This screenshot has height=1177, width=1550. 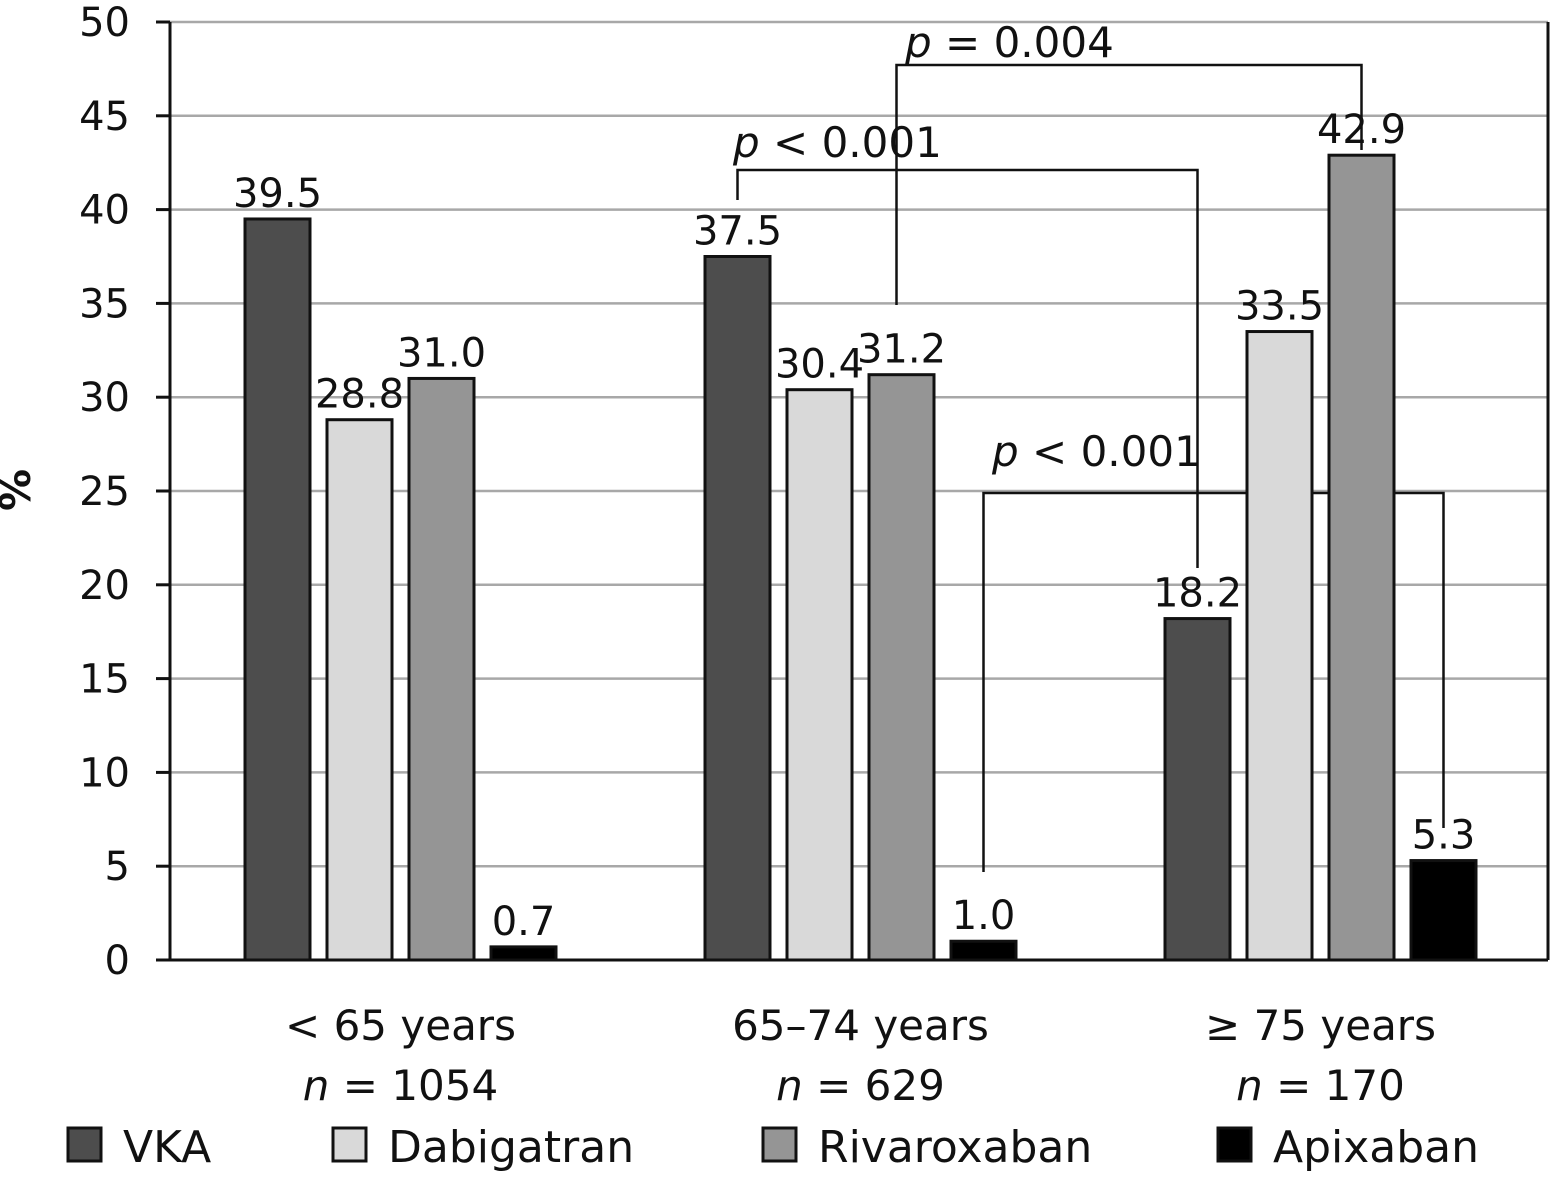 What do you see at coordinates (1279, 307) in the screenshot?
I see `value-label: 33.5` at bounding box center [1279, 307].